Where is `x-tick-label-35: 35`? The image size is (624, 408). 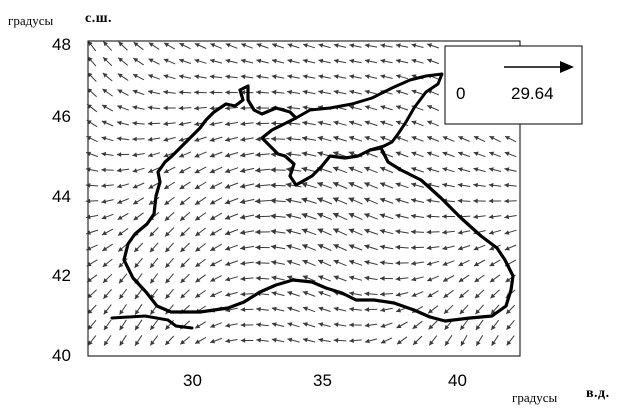
x-tick-label-35: 35 is located at coordinates (322, 380).